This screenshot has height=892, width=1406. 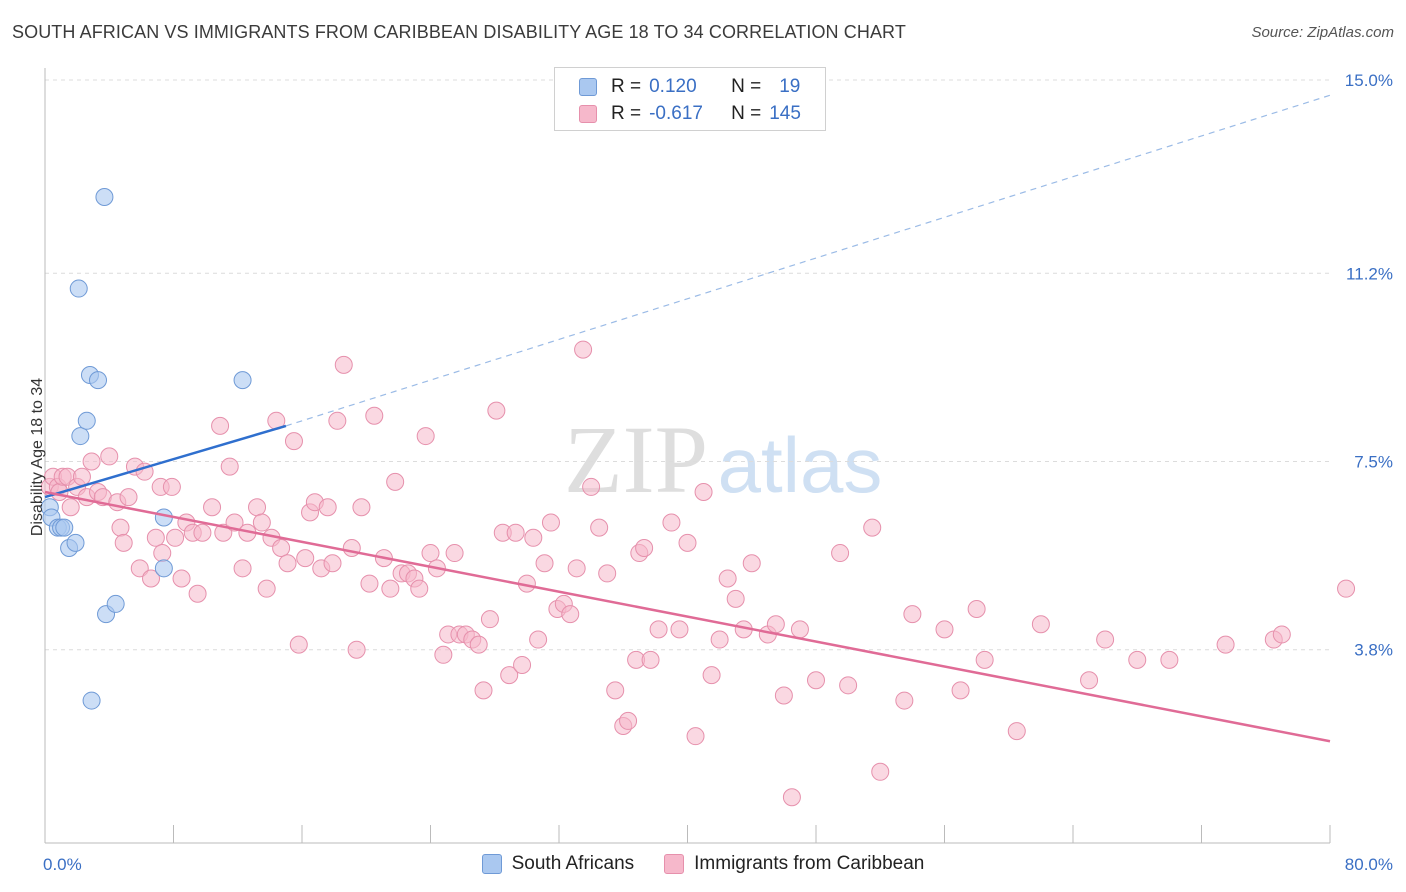 What do you see at coordinates (491, 864) in the screenshot?
I see `legend-swatch-south-africans` at bounding box center [491, 864].